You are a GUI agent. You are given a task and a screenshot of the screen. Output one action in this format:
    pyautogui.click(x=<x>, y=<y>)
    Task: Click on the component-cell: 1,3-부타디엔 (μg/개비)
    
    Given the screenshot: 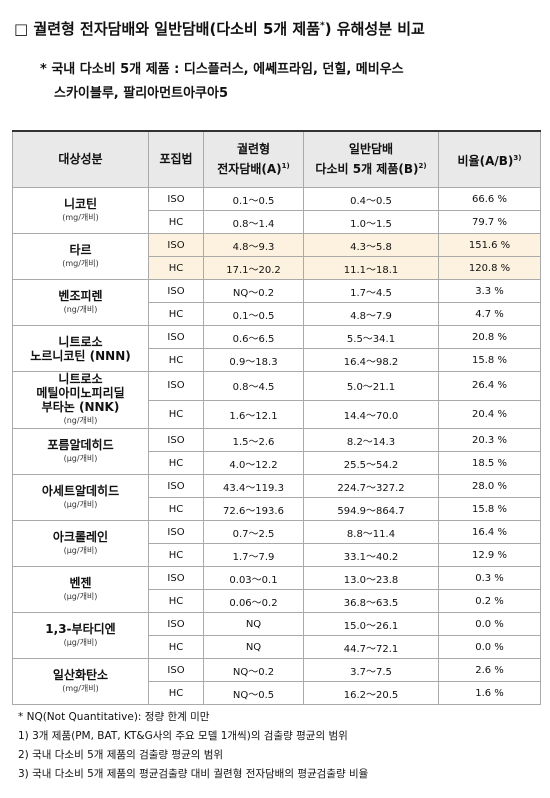 What is the action you would take?
    pyautogui.click(x=80, y=635)
    